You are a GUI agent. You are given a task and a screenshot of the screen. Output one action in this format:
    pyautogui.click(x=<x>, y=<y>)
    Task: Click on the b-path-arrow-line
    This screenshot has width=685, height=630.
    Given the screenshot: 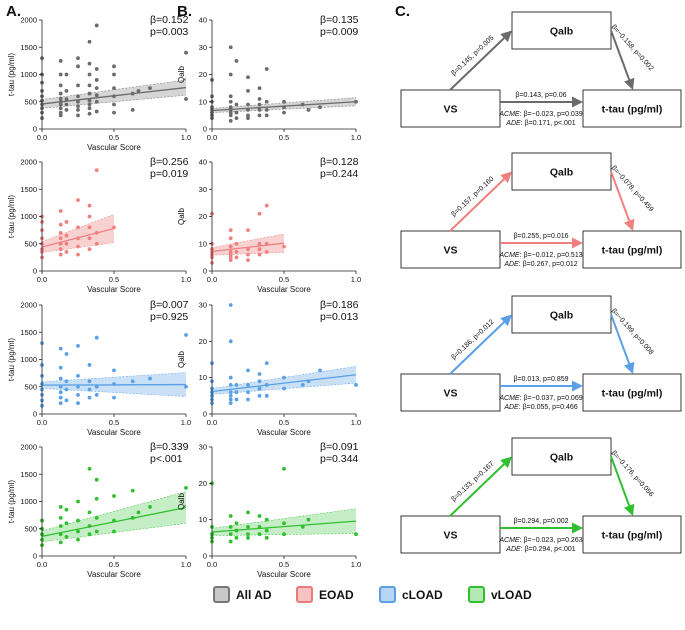 What is the action you would take?
    pyautogui.click(x=620, y=55)
    